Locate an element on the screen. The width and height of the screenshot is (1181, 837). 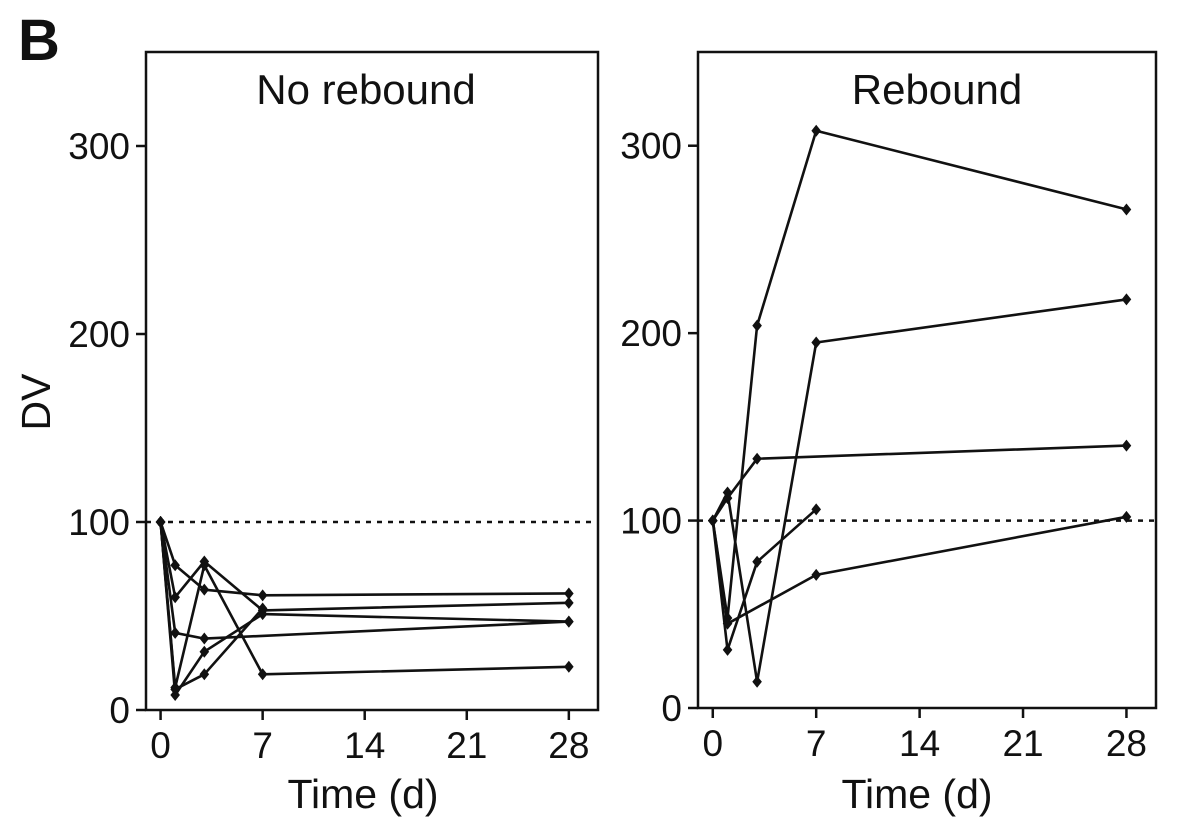
panel-title: Rebound is located at coordinates (937, 89).